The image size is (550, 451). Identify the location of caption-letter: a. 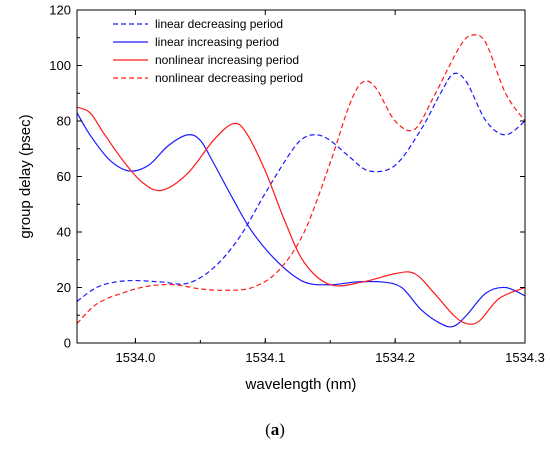
(275, 429).